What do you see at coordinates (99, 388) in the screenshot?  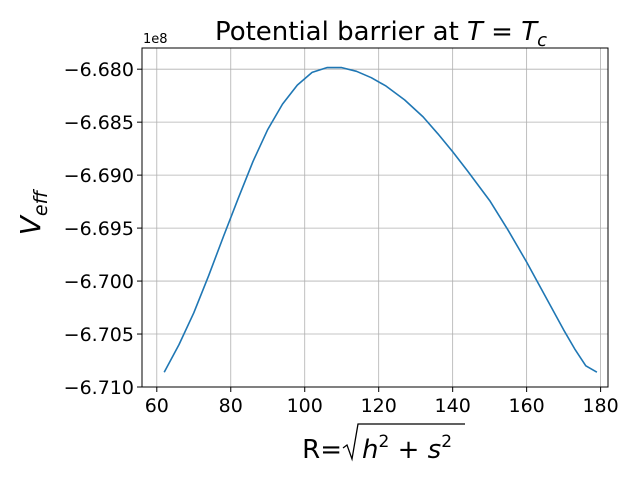 I see `y-tick-label: −6.710` at bounding box center [99, 388].